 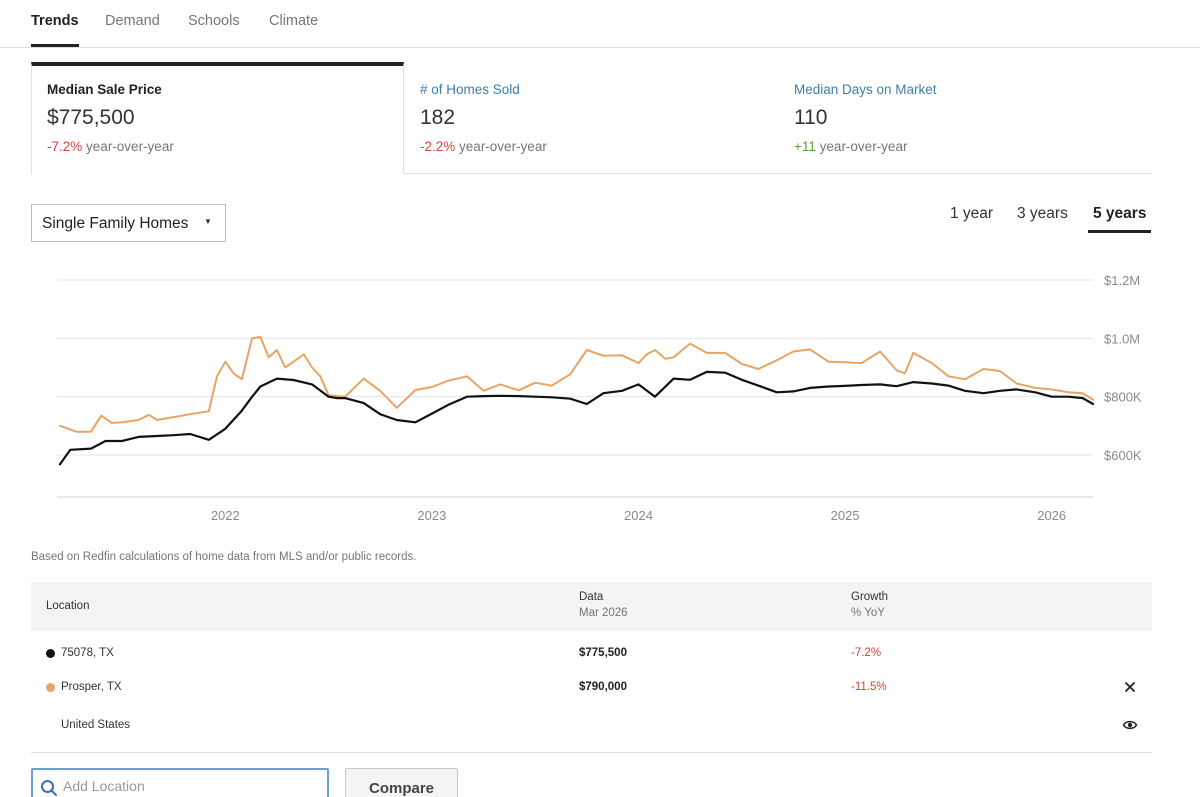 I want to click on stat-change-value: -7.2%, so click(x=65, y=146).